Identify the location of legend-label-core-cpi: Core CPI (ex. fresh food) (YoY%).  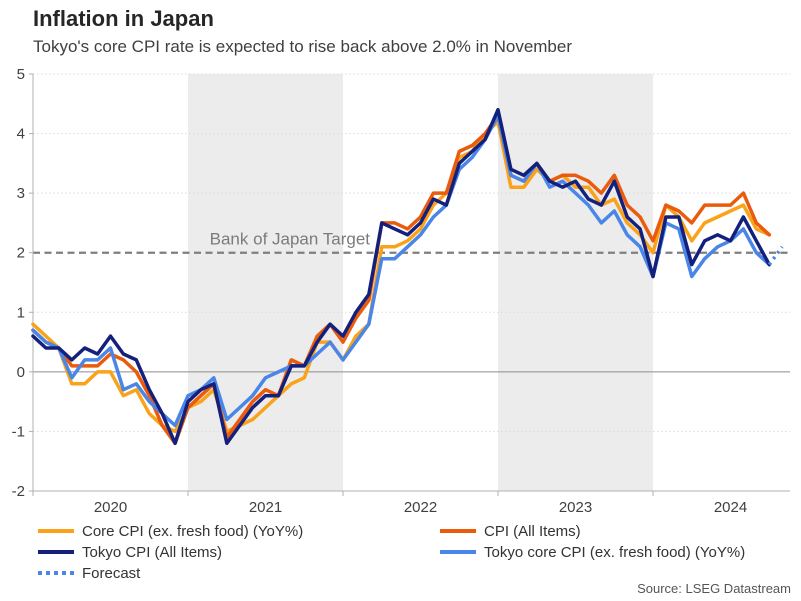
(193, 531).